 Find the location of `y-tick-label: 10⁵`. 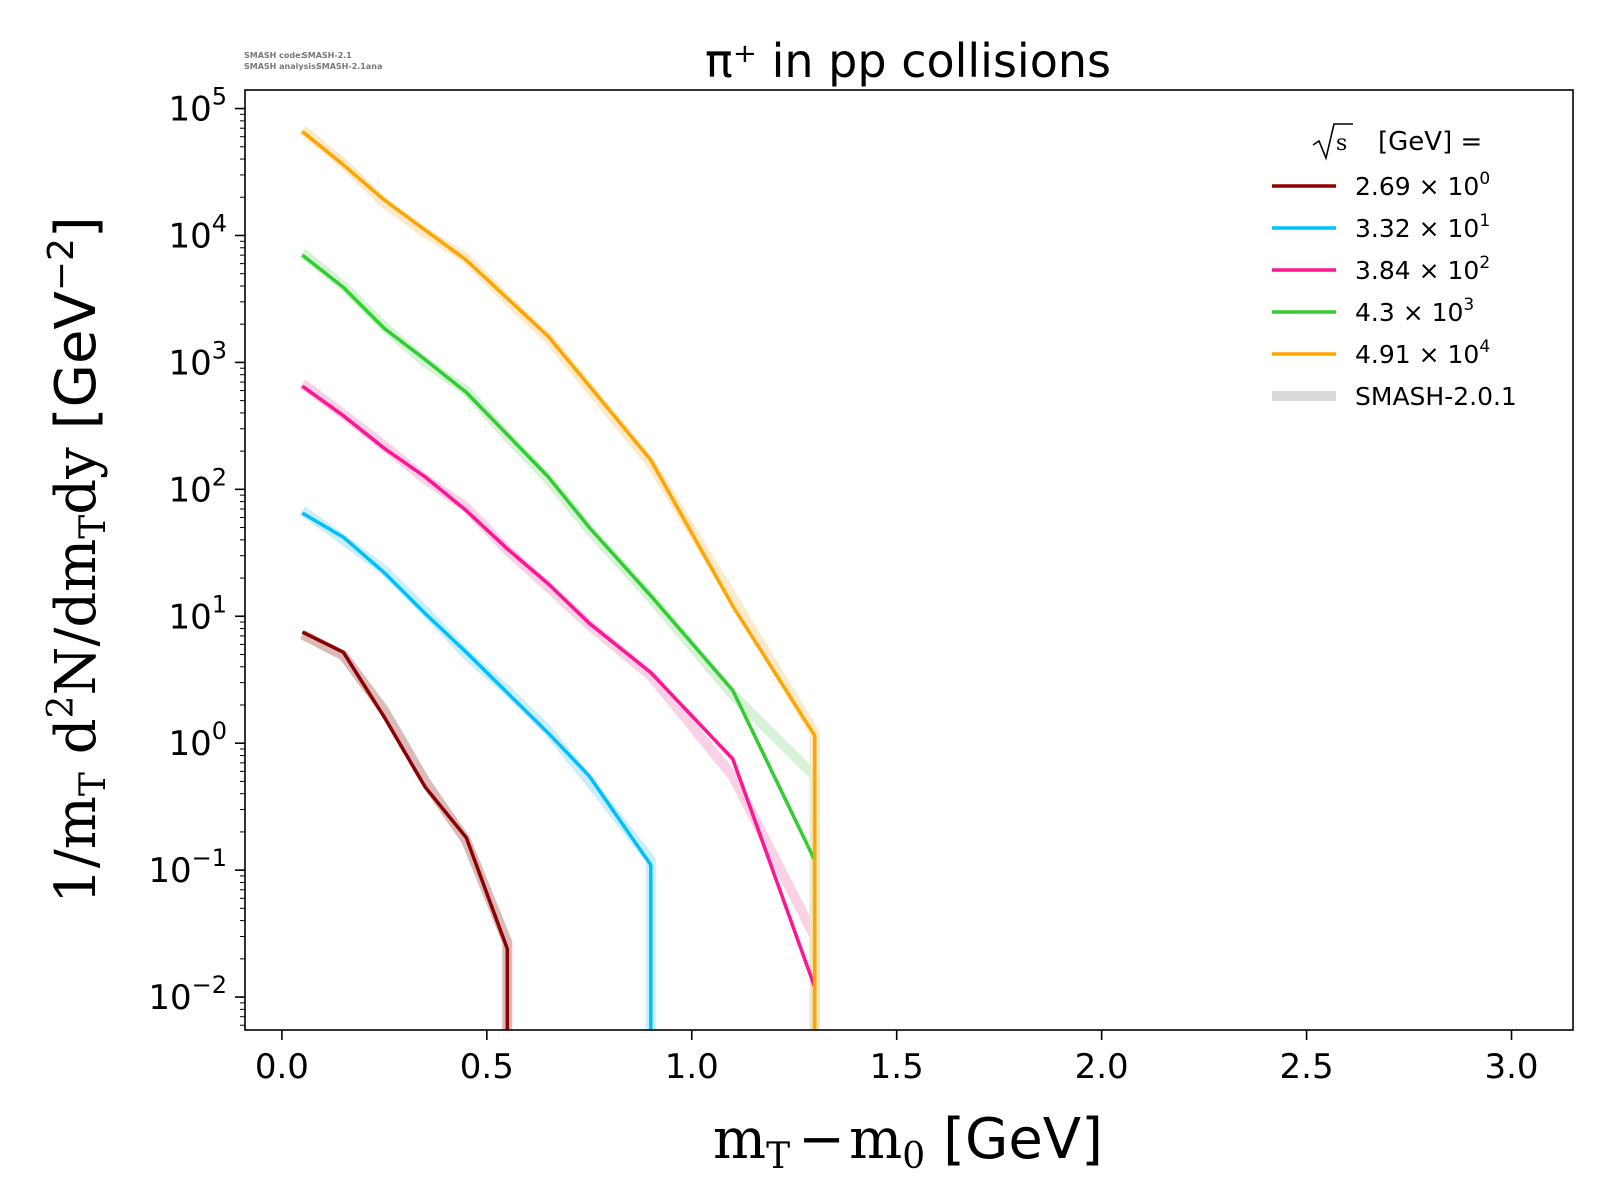

y-tick-label: 10⁵ is located at coordinates (197, 106).